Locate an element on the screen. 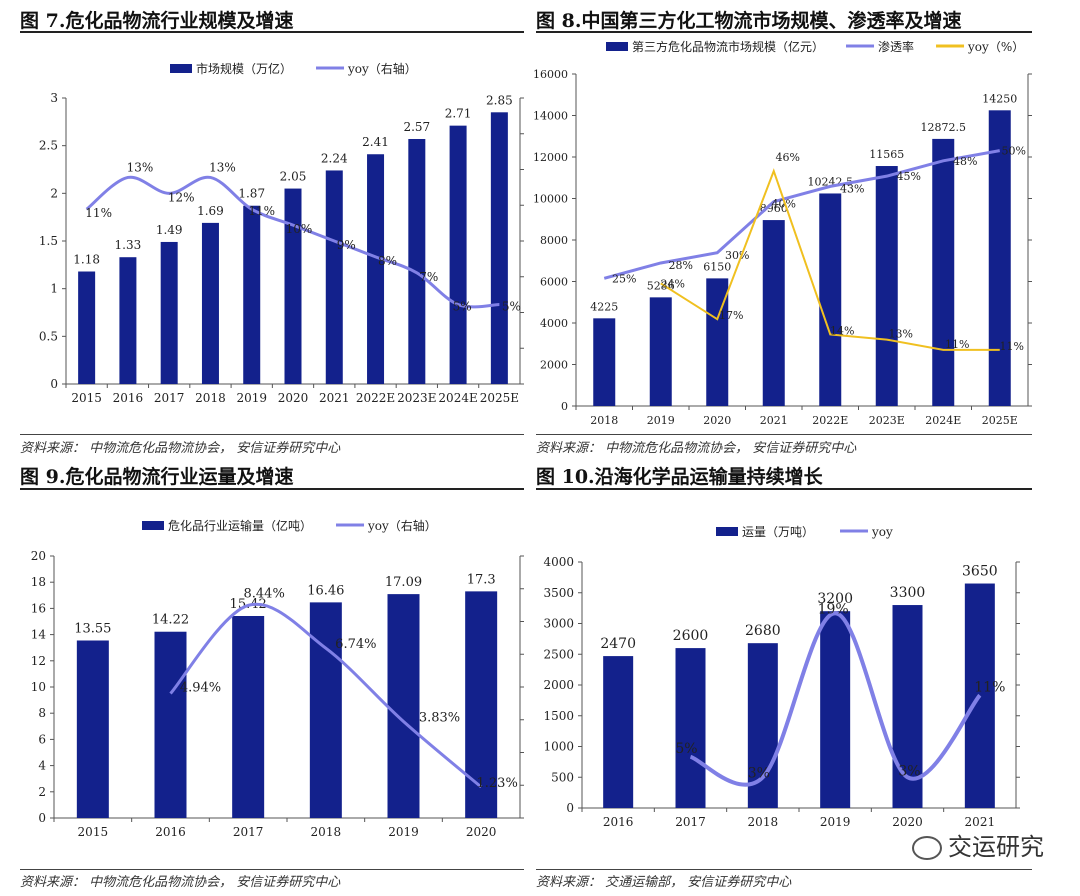 This screenshot has height=896, width=1080. x-tick-label: 2022E is located at coordinates (375, 398).